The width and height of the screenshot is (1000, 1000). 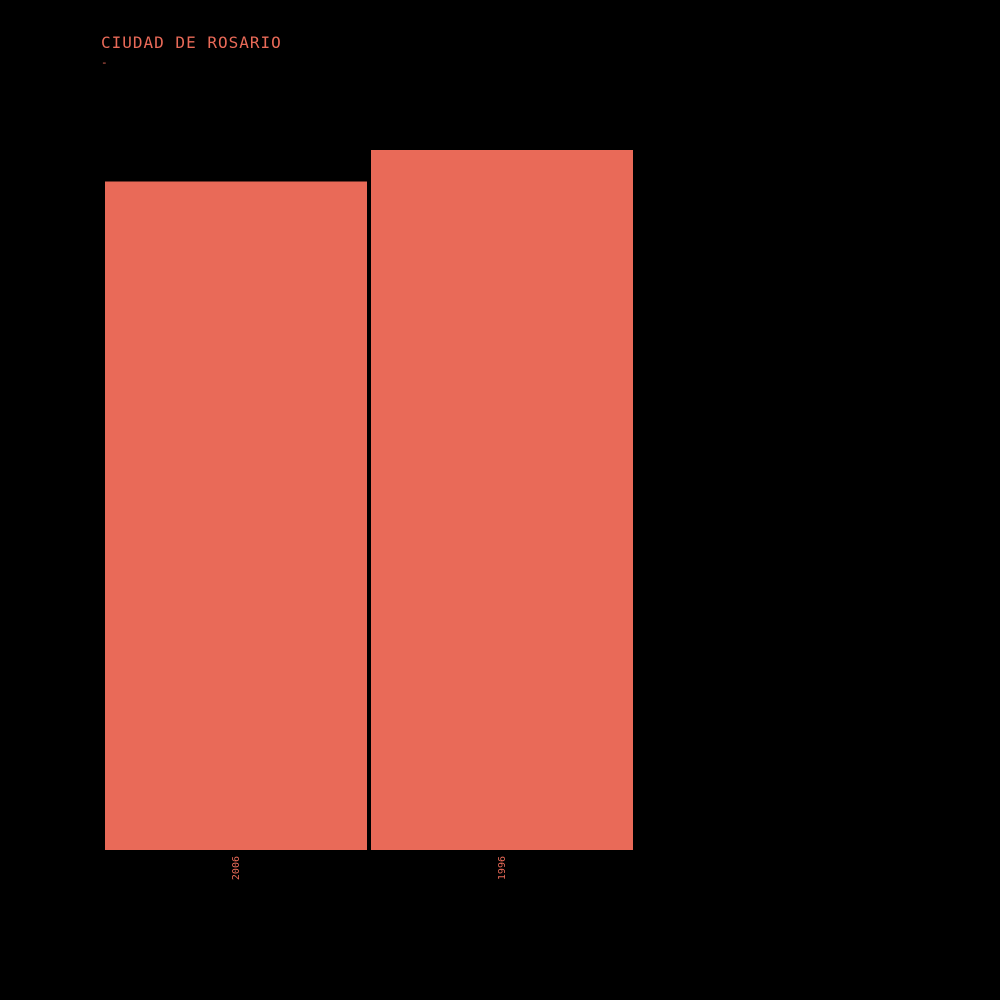 I want to click on chart-title: CIUDAD DE ROSARIO, so click(x=191, y=42).